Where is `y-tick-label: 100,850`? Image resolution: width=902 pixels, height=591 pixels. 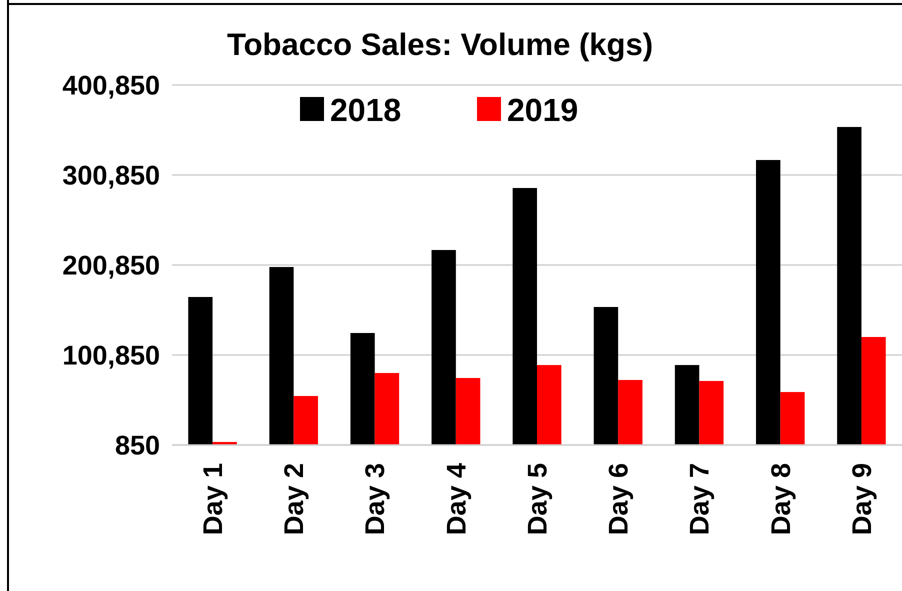 y-tick-label: 100,850 is located at coordinates (111, 355).